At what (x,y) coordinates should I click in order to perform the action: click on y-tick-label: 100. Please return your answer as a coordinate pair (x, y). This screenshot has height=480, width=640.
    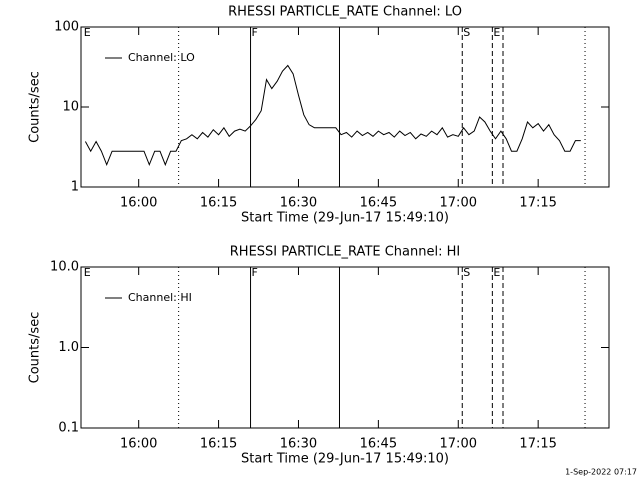
    Looking at the image, I should click on (66, 27).